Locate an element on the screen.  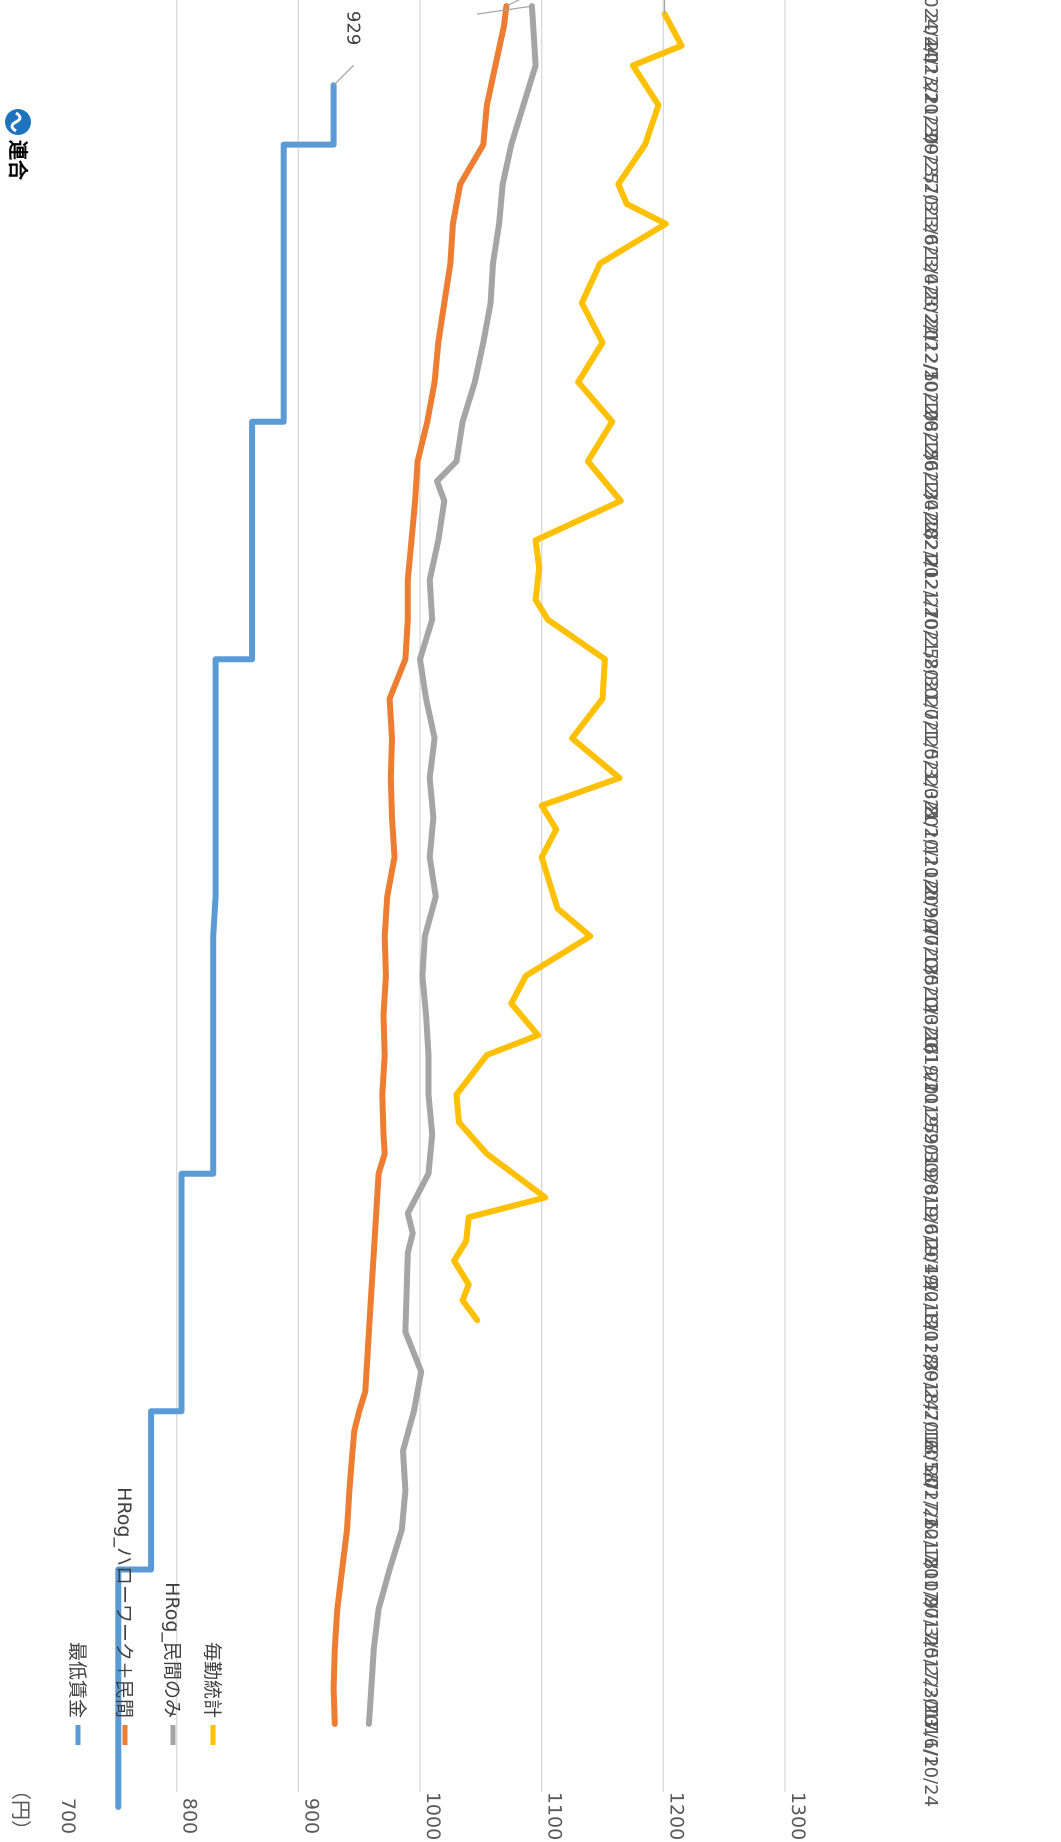
x-tick-label: 2023/4/1 is located at coordinates (930, 262).